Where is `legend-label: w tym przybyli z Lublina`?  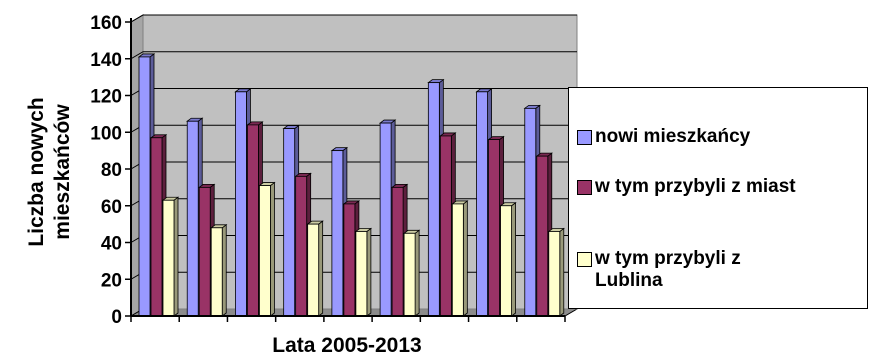 legend-label: w tym przybyli z Lublina is located at coordinates (668, 269).